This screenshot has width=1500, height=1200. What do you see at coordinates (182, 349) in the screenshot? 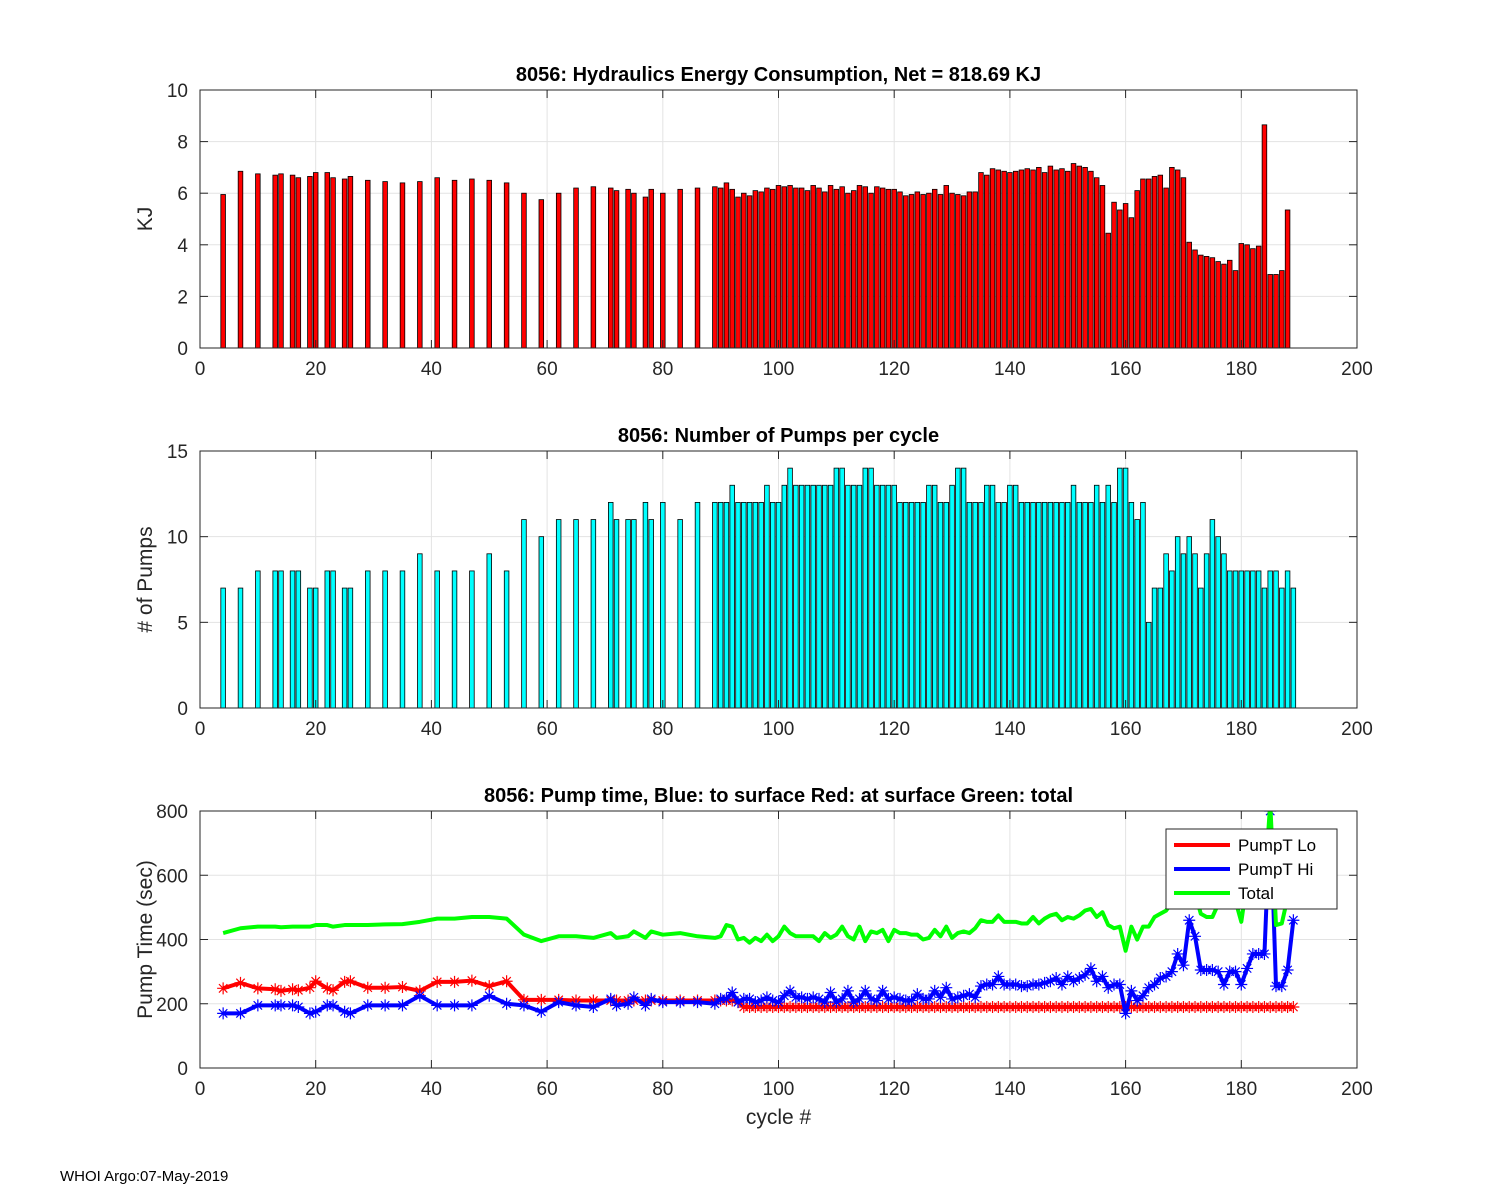
I see `y-tick-label: 0` at bounding box center [182, 349].